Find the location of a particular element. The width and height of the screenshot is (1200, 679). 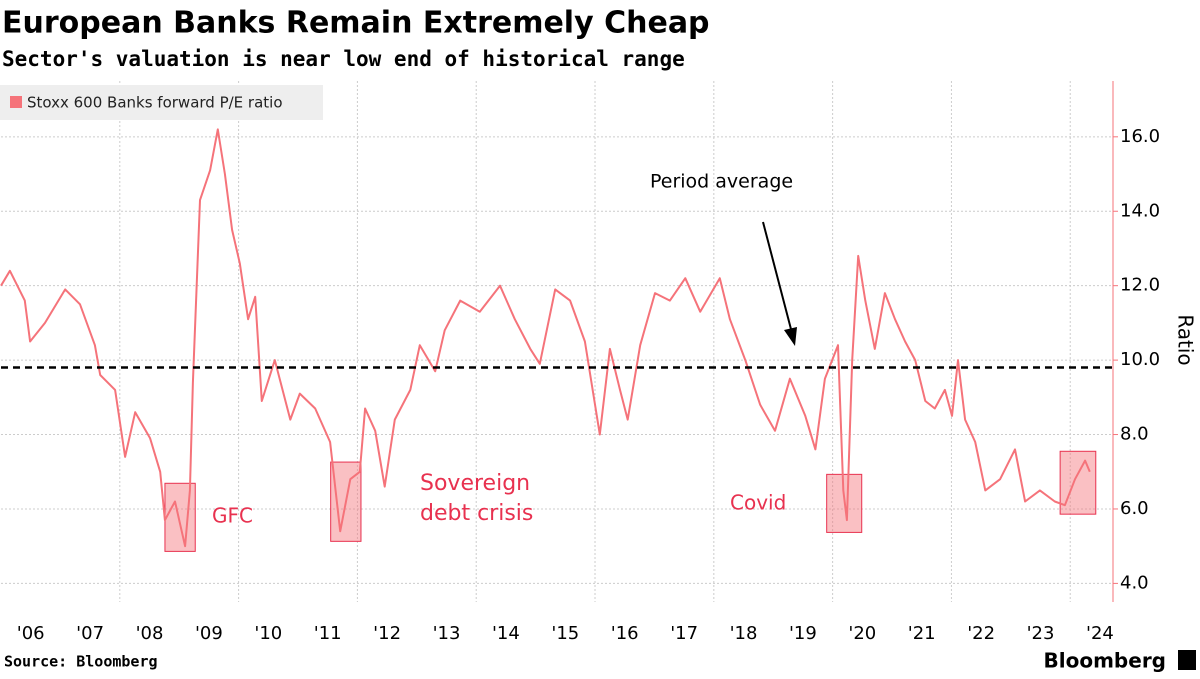

x-tick-label: '09 is located at coordinates (209, 633).